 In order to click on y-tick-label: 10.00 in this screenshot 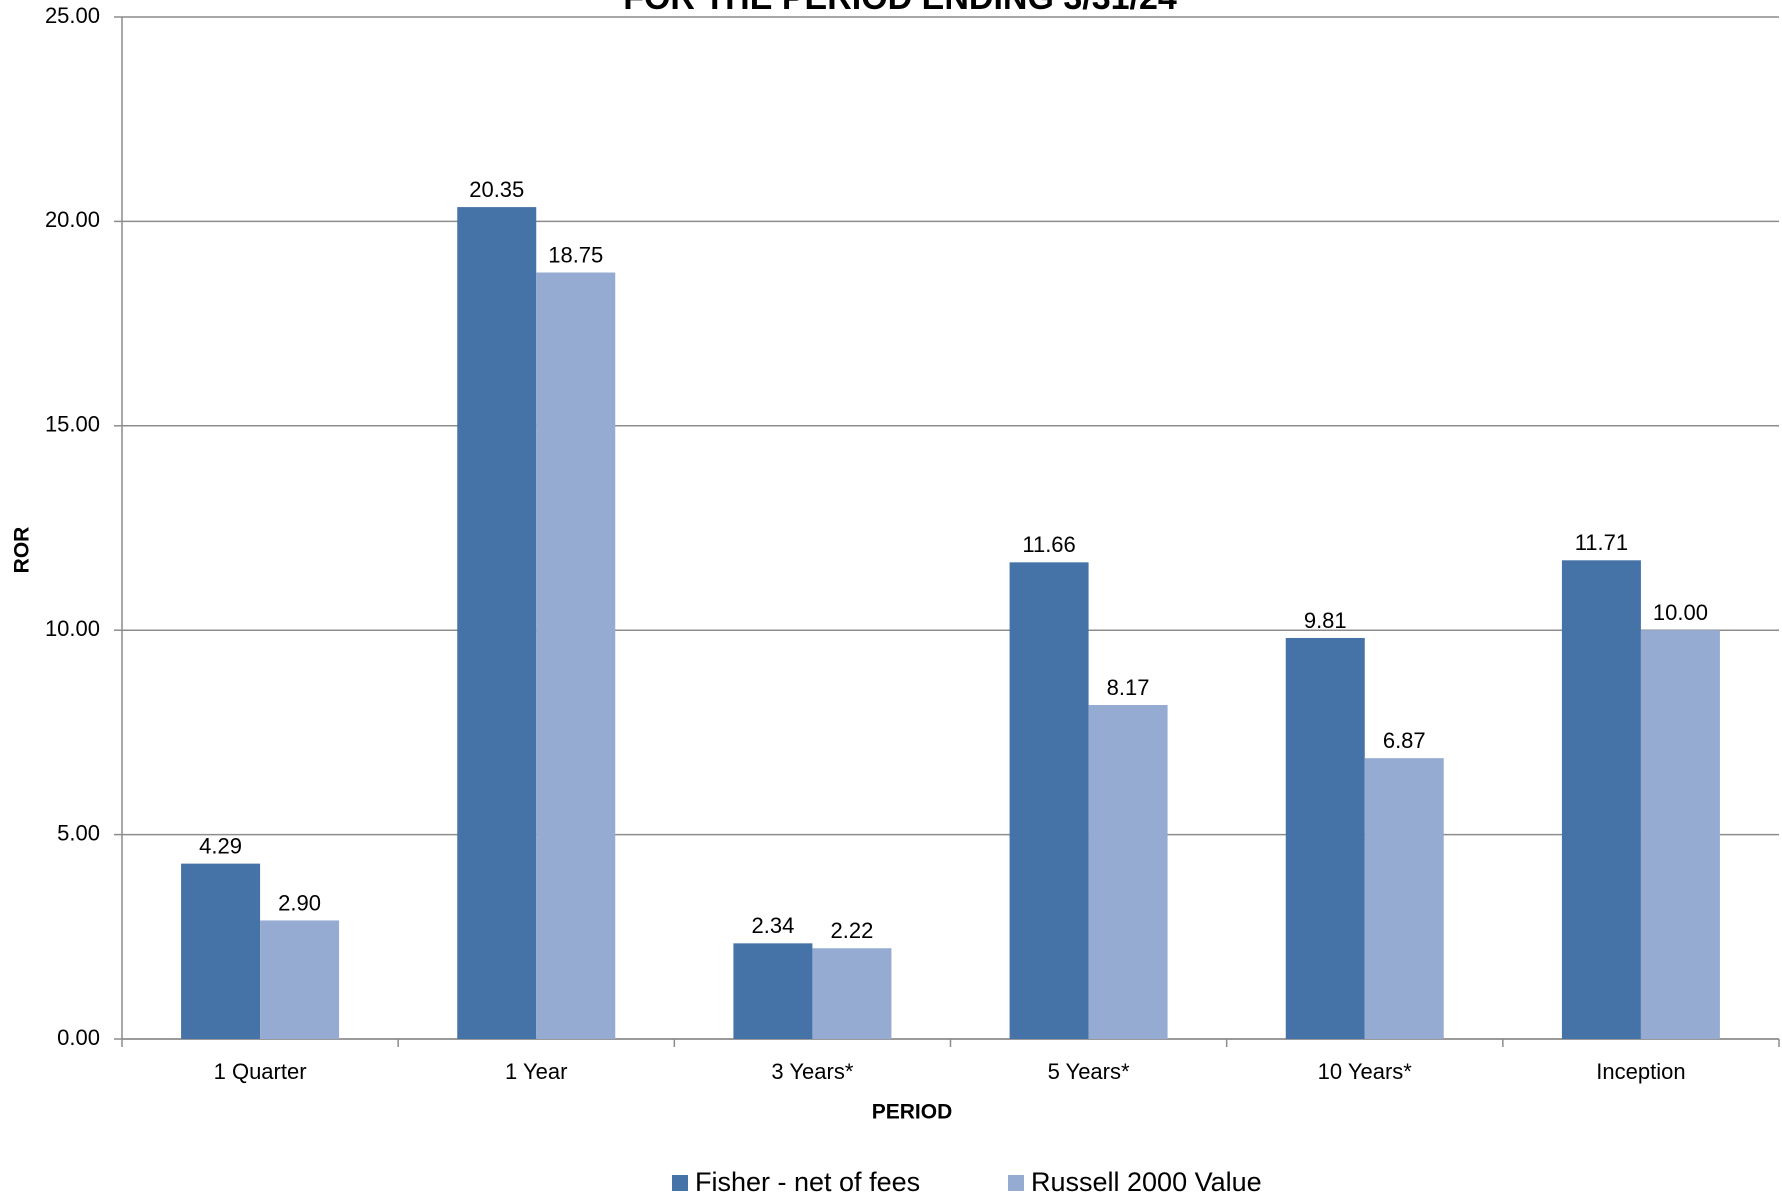, I will do `click(72, 628)`.